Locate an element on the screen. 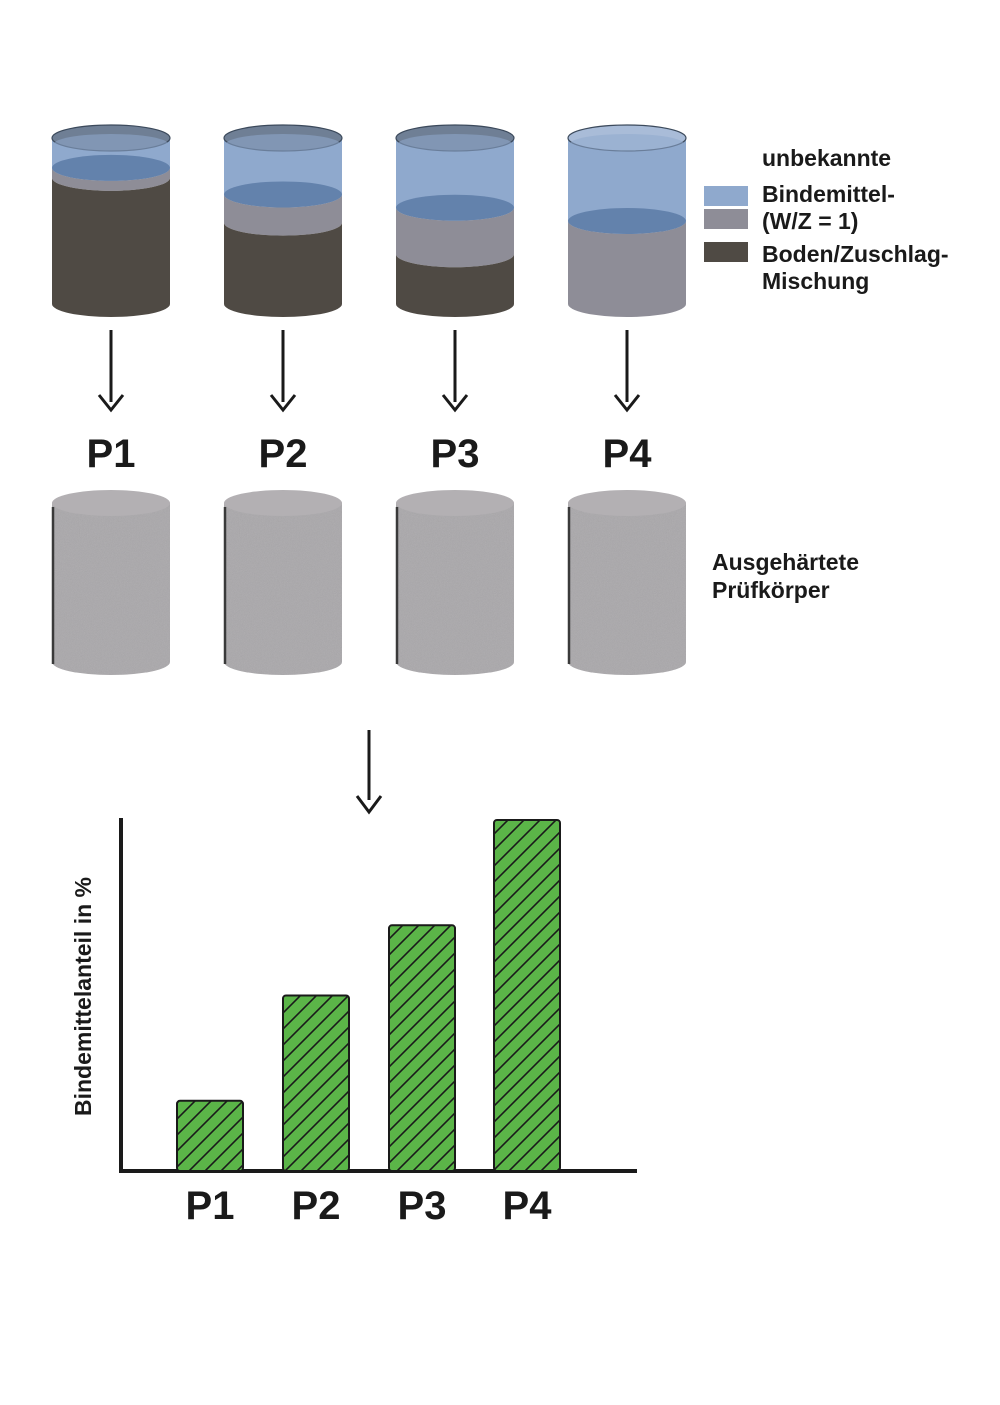  legend-title: unbekannte is located at coordinates (826, 158).